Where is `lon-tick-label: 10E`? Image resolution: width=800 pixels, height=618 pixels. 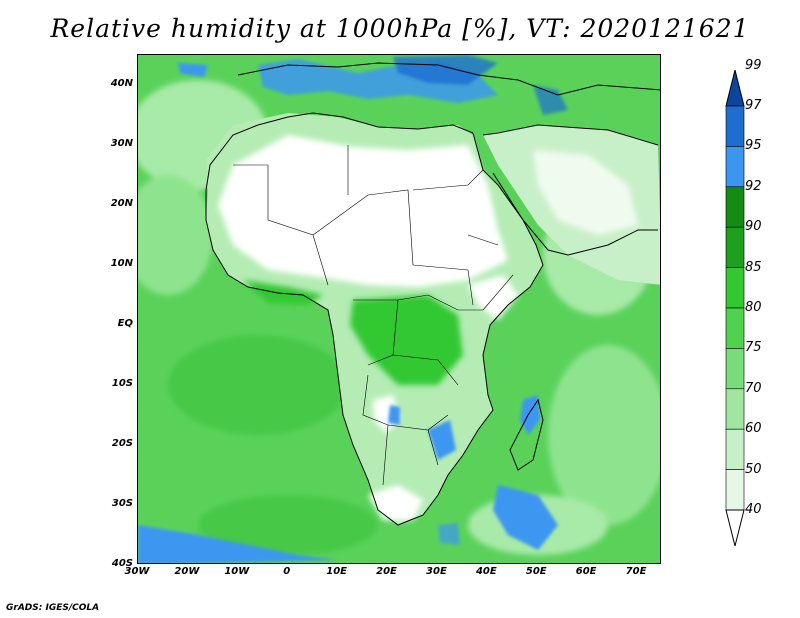
lon-tick-label: 10E is located at coordinates (336, 571).